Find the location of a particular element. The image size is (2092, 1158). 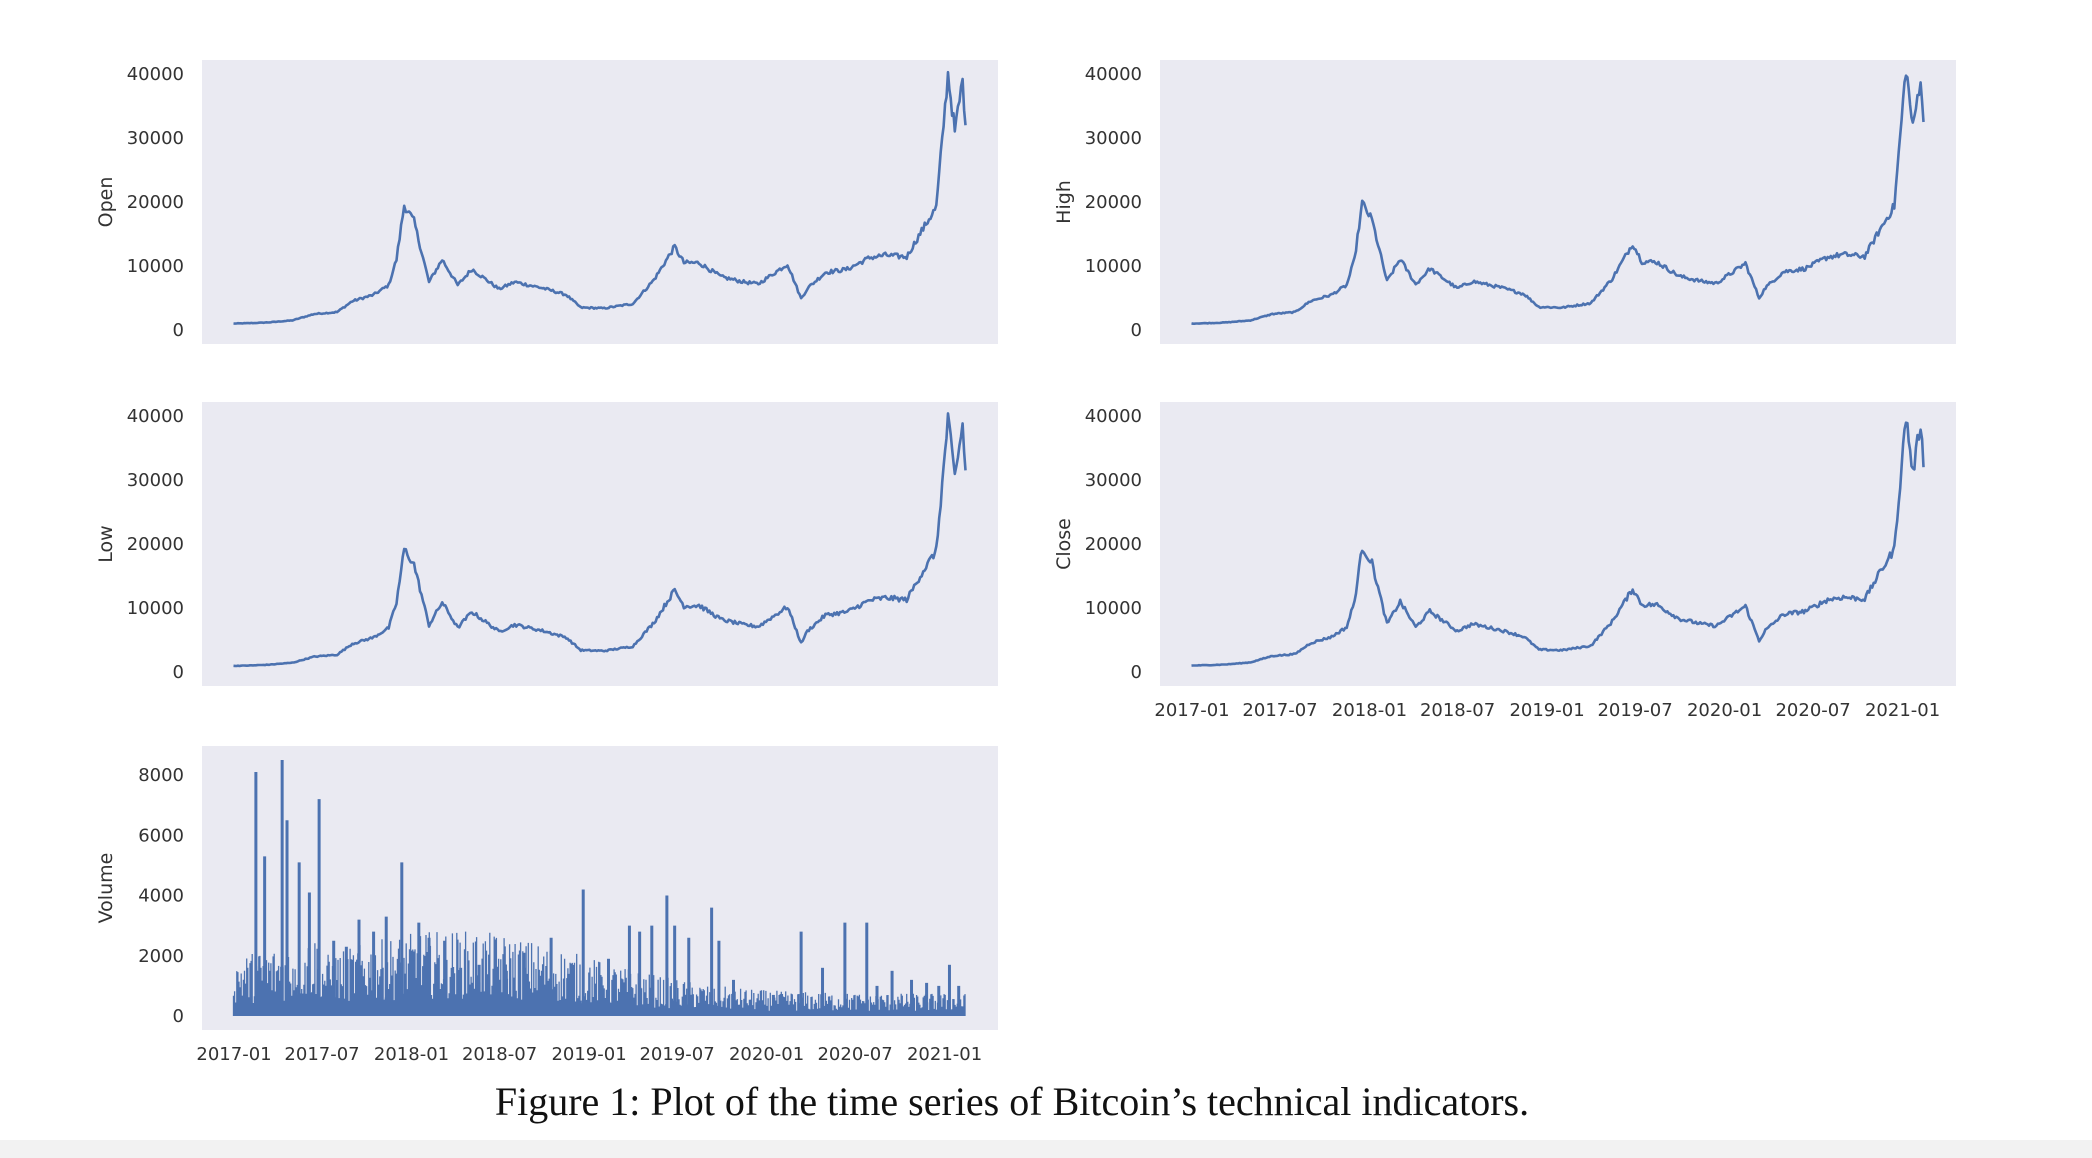

subplot-open: 0 10000 20000 30000 40000 Open is located at coordinates (546, 202).